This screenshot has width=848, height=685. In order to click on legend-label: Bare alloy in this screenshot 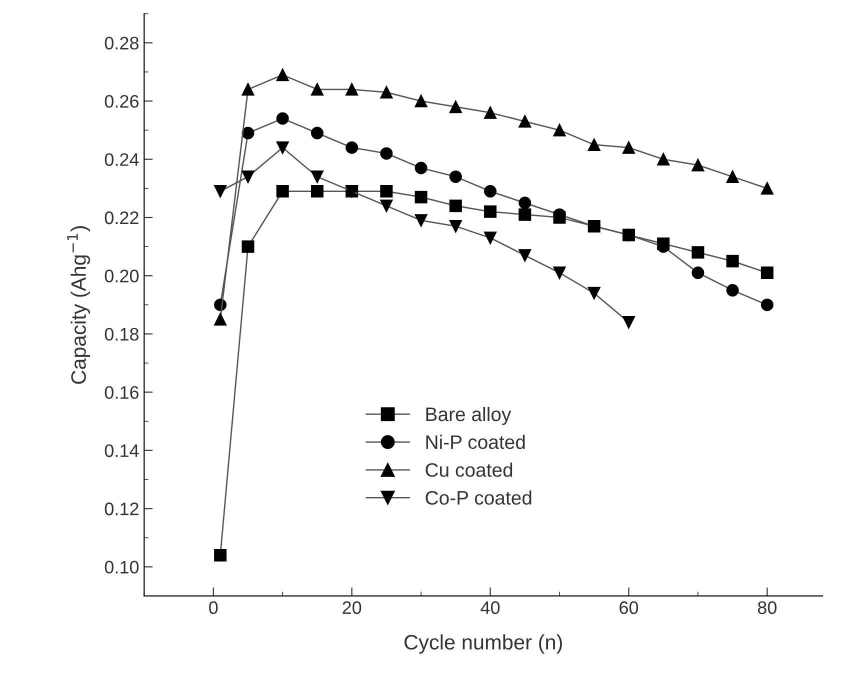, I will do `click(469, 416)`.